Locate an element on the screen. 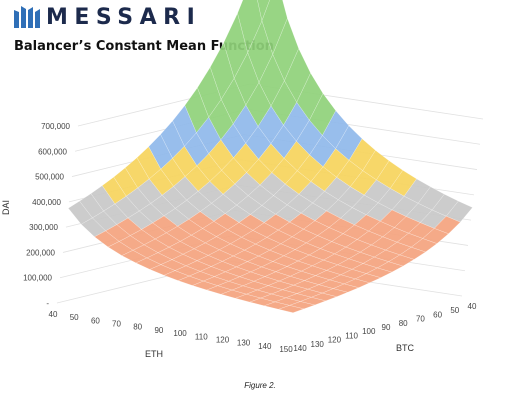  btc-tick-label: 110 is located at coordinates (351, 335).